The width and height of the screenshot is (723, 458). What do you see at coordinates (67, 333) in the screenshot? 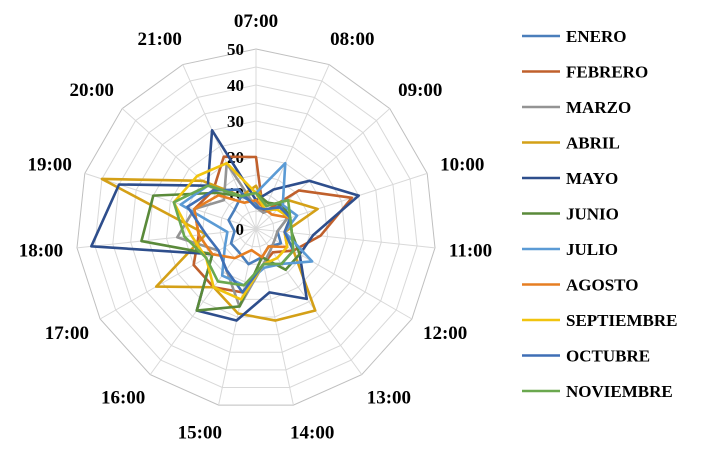
I see `category-label-17:00: 17:00` at bounding box center [67, 333].